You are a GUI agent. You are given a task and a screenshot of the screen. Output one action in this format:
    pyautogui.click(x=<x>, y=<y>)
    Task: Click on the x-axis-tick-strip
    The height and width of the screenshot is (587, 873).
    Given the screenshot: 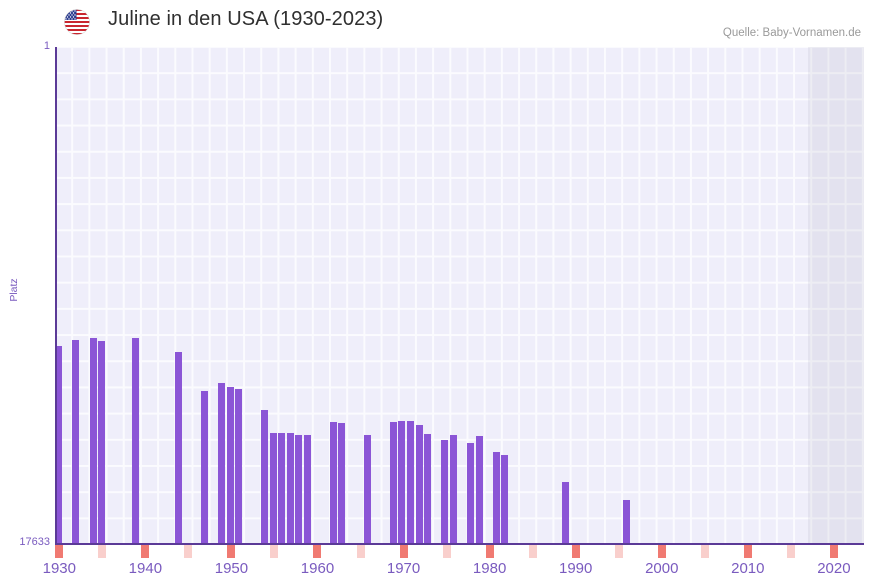 What is the action you would take?
    pyautogui.click(x=459, y=551)
    